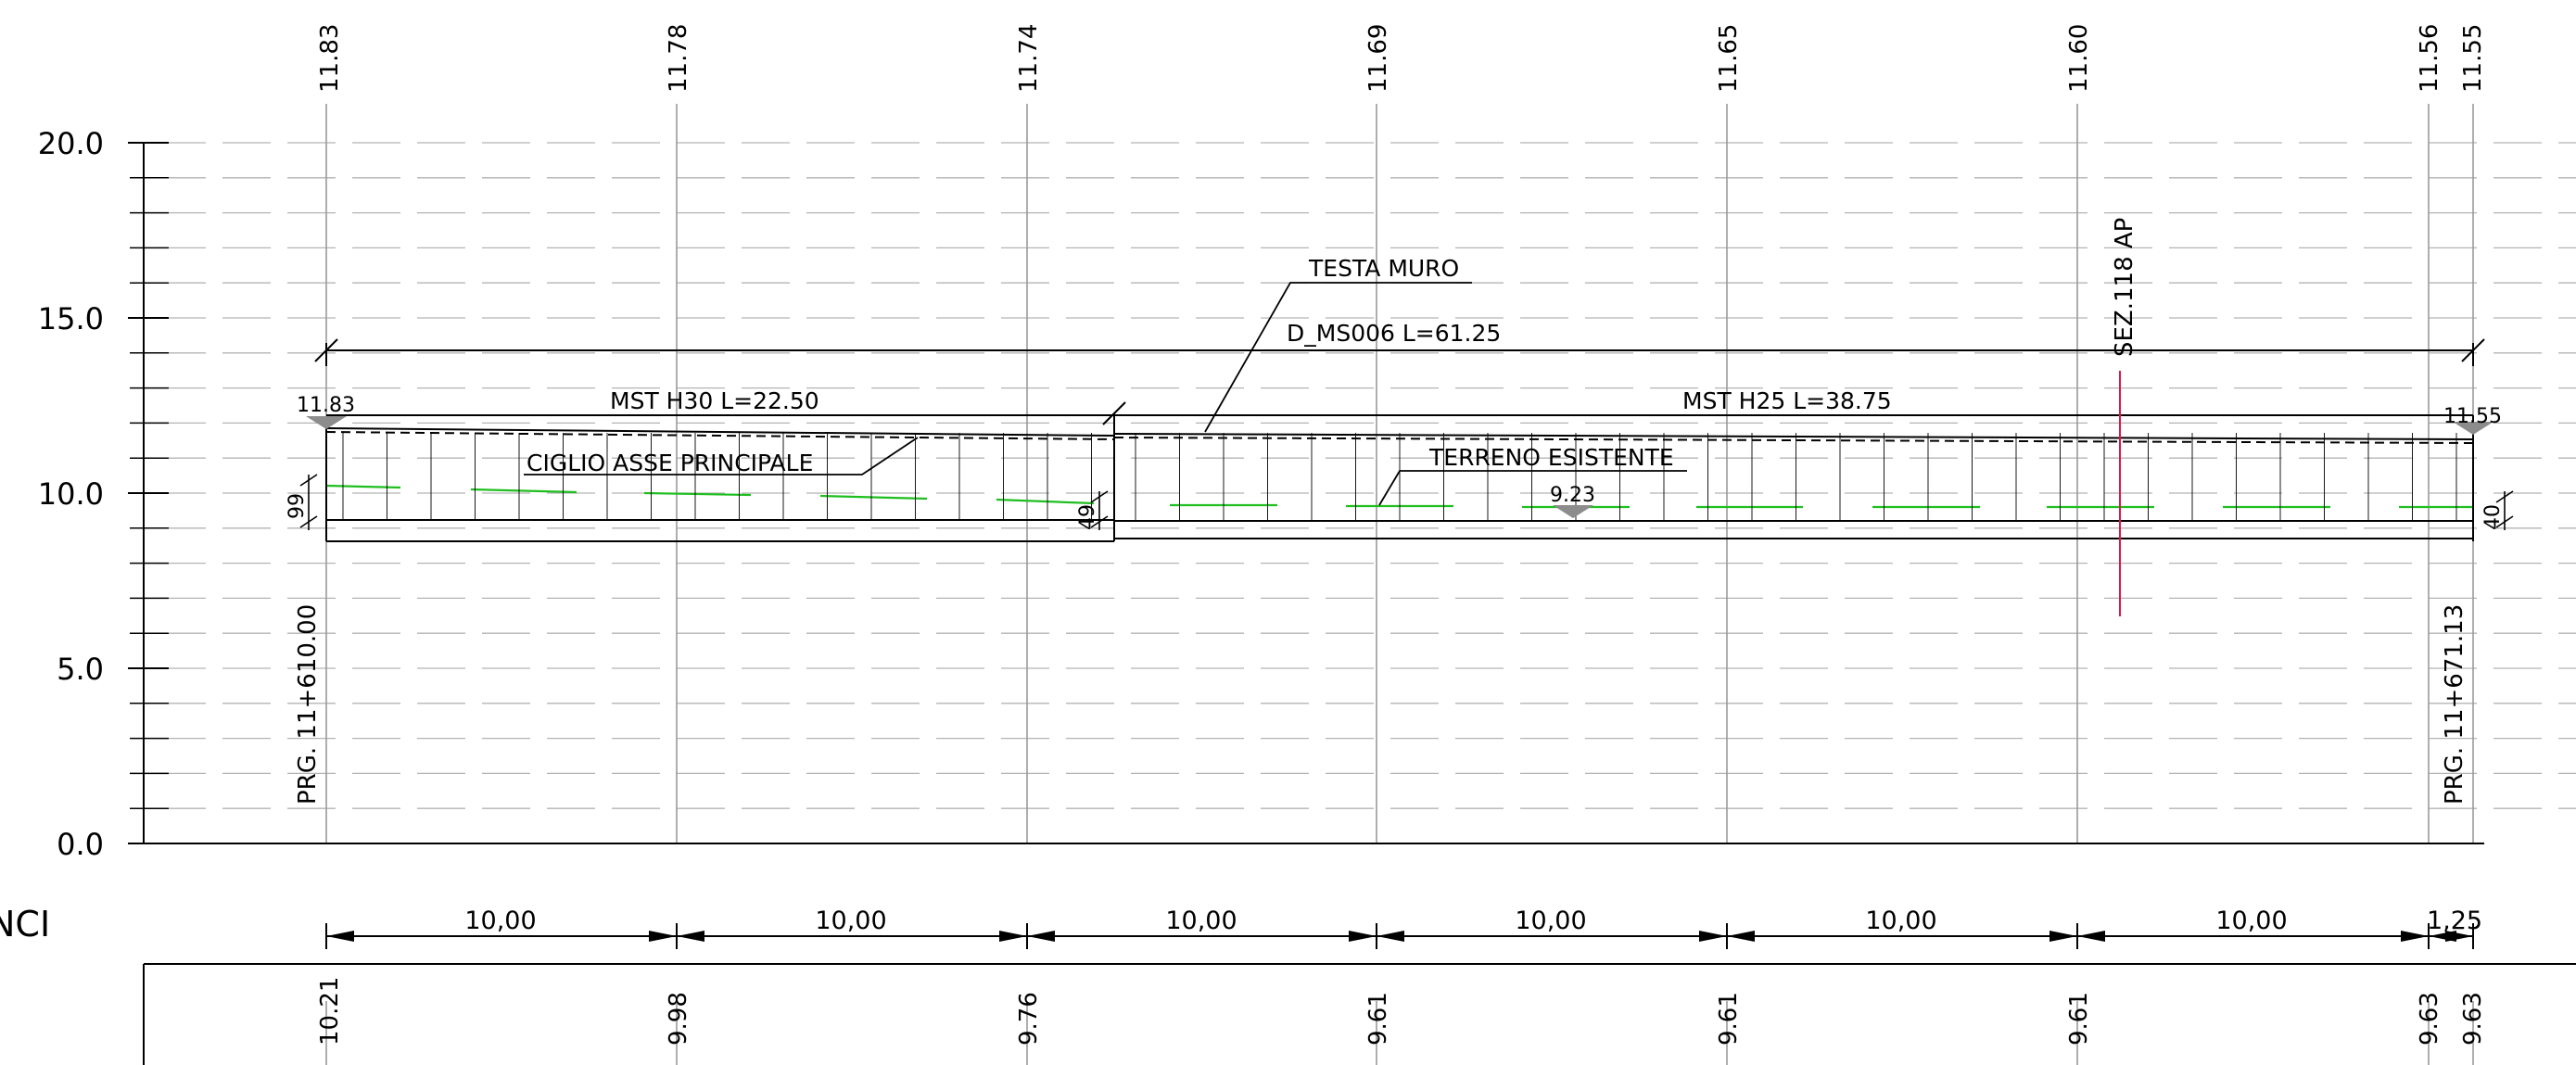 This screenshot has height=1065, width=2576. What do you see at coordinates (2473, 58) in the screenshot?
I see `top-elevation-label: 11.55` at bounding box center [2473, 58].